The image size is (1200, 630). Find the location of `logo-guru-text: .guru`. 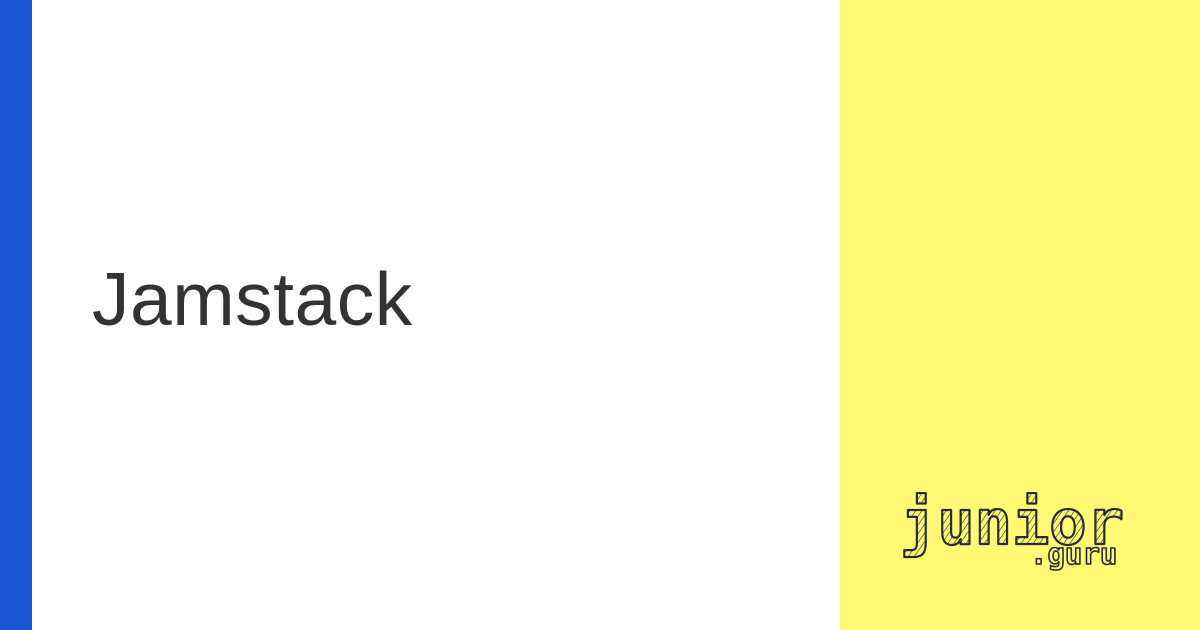

logo-guru-text: .guru is located at coordinates (1073, 554).